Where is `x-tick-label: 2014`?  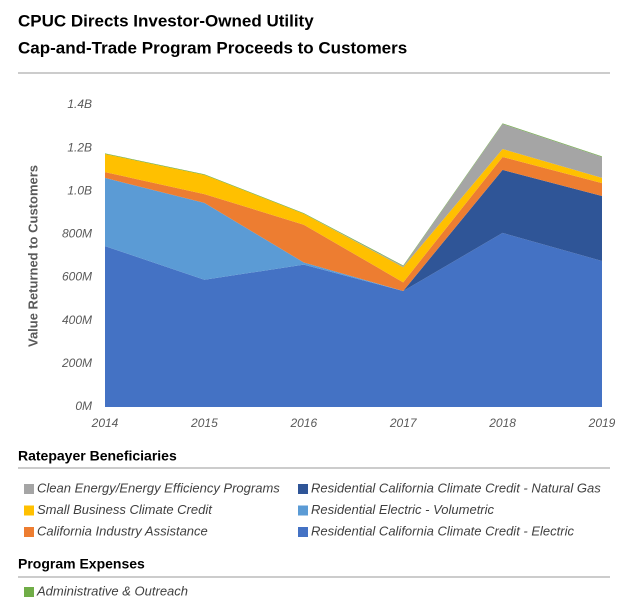 x-tick-label: 2014 is located at coordinates (105, 423).